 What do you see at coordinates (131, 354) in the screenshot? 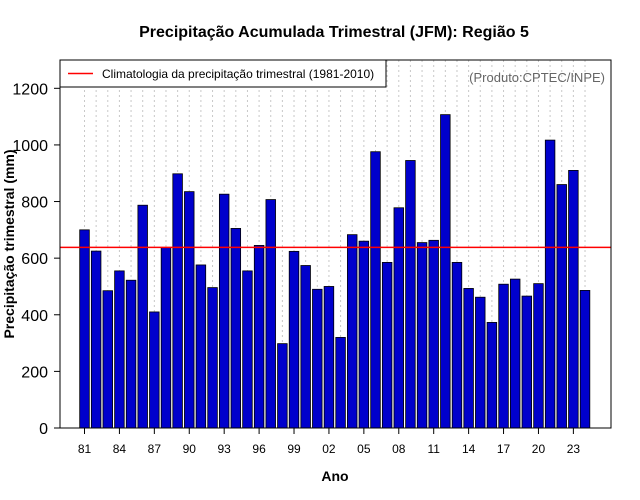
I see `bar-1985` at bounding box center [131, 354].